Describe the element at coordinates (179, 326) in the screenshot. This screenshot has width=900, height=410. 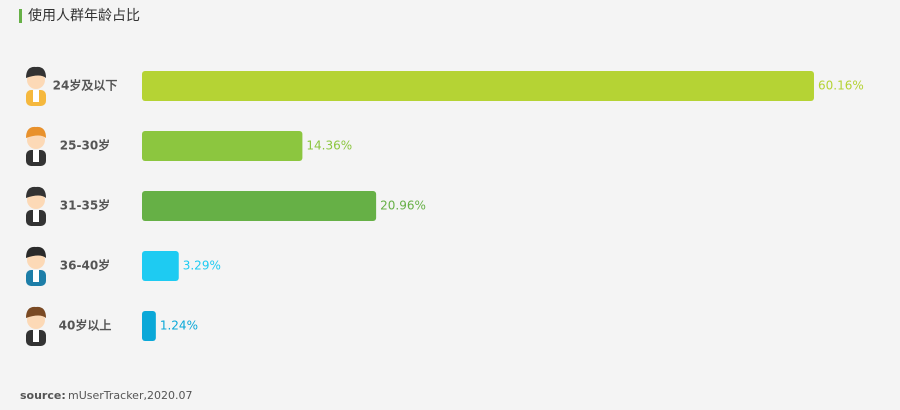
I see `value-label: 1.24%` at that location.